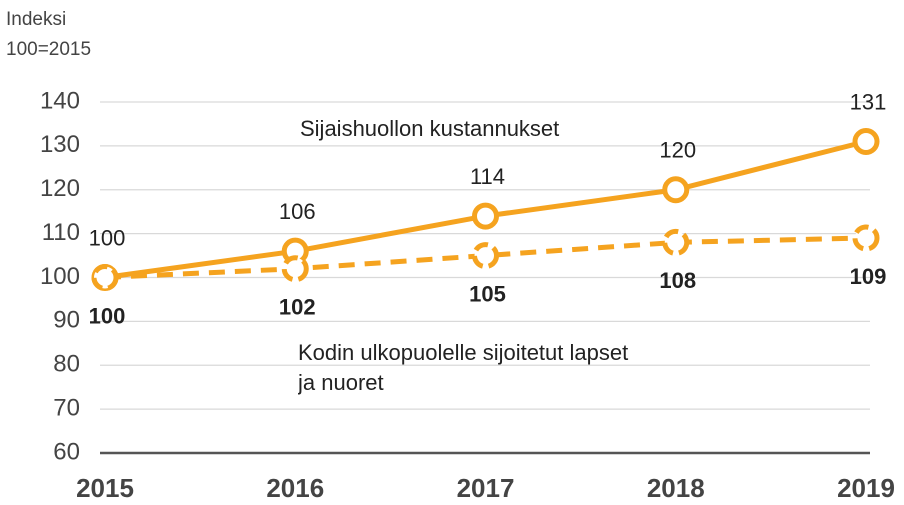 The height and width of the screenshot is (505, 904). I want to click on y-tick-label: 60, so click(66, 451).